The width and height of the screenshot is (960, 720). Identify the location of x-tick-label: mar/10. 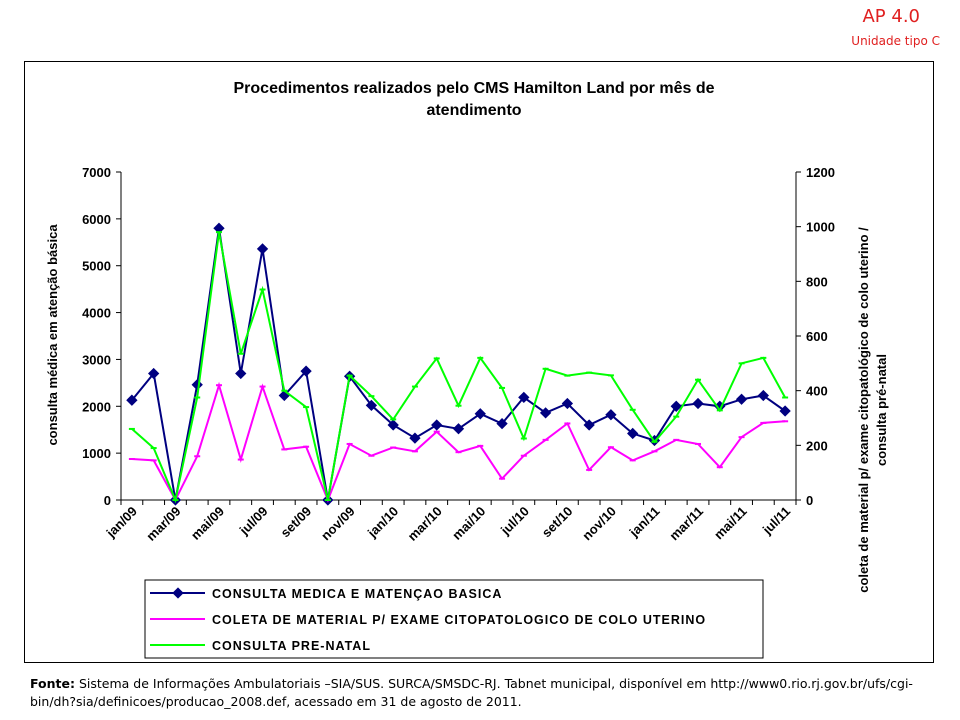
(425, 524).